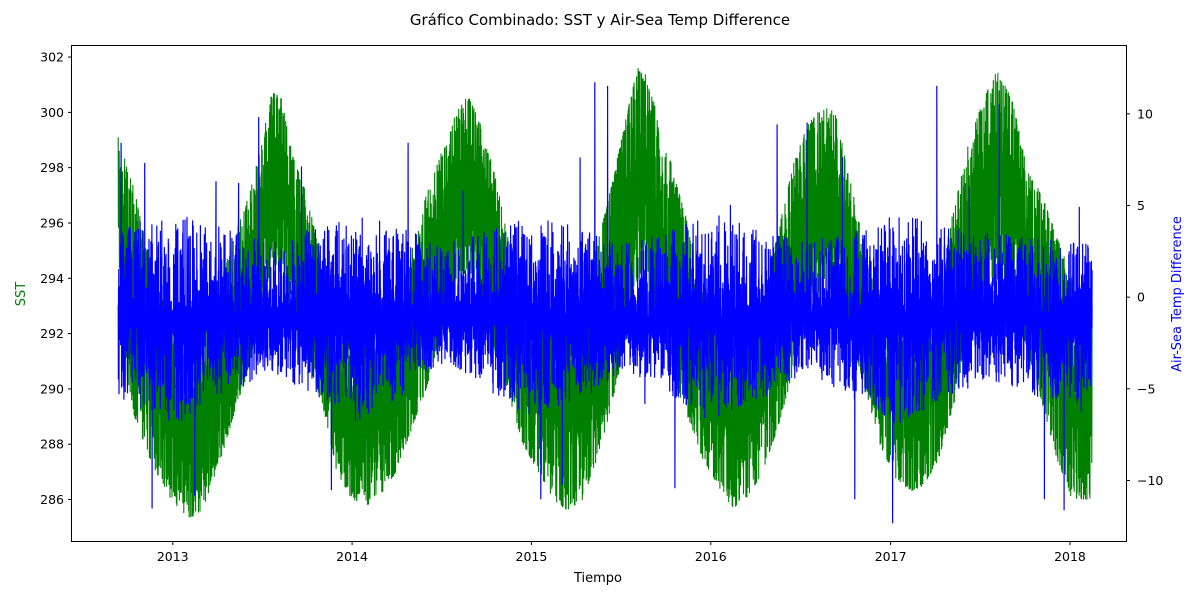 The height and width of the screenshot is (600, 1200). What do you see at coordinates (52, 167) in the screenshot?
I see `y-left-tick-label: 298` at bounding box center [52, 167].